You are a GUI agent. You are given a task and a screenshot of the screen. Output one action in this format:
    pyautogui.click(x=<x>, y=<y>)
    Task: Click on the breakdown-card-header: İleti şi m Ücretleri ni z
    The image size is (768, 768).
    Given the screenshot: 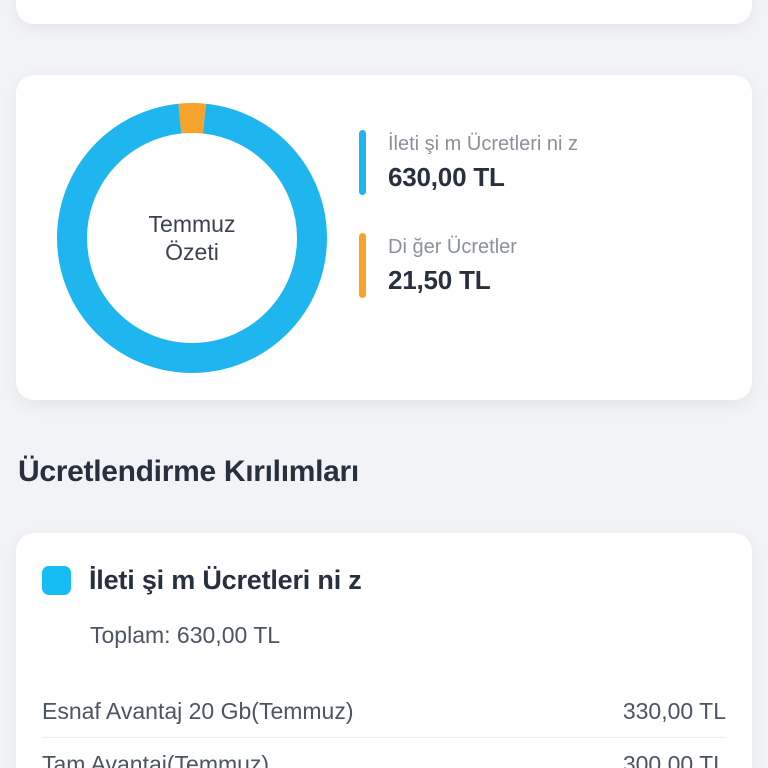 What is the action you would take?
    pyautogui.click(x=202, y=580)
    